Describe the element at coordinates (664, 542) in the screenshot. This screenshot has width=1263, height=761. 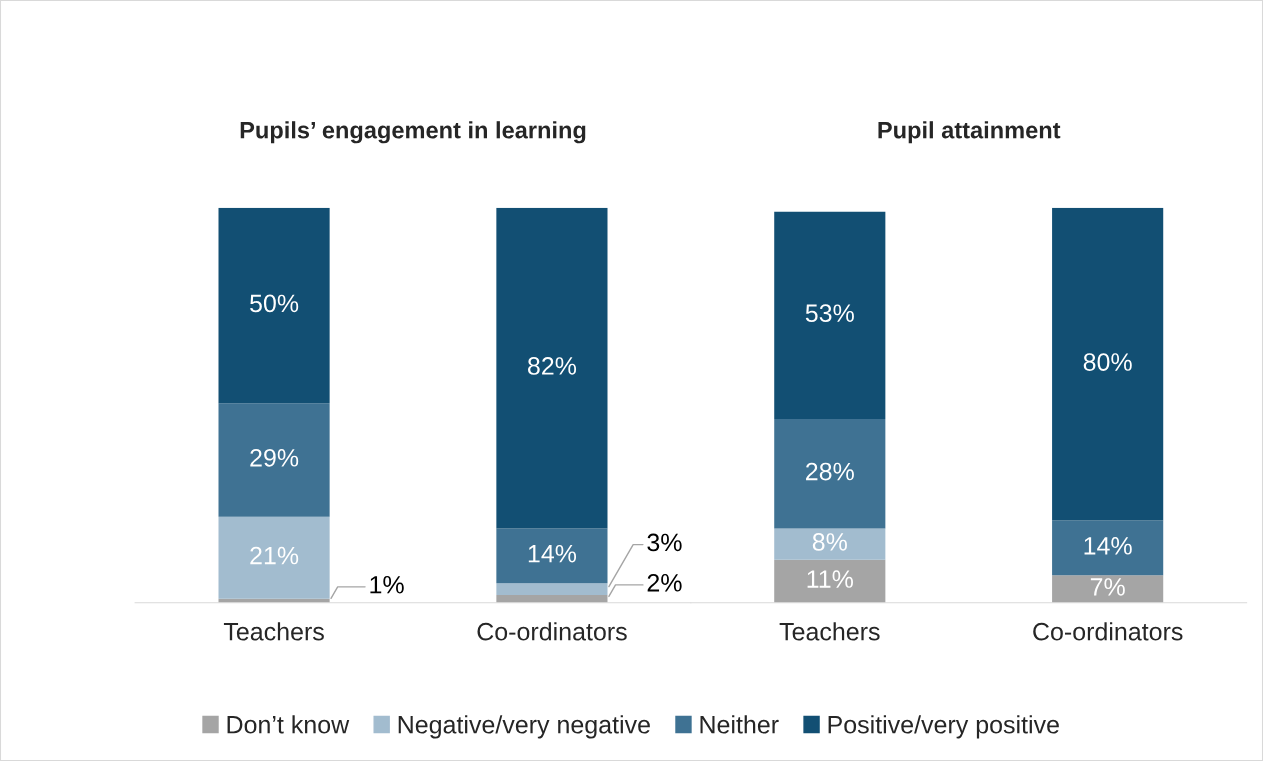
I see `data-label: 3%` at that location.